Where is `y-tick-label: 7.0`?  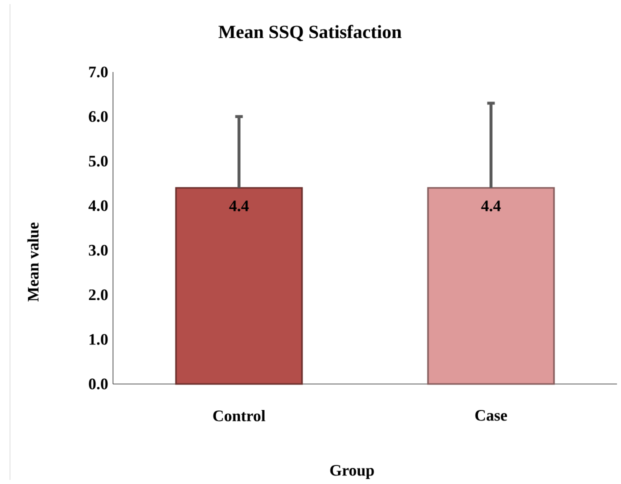 y-tick-label: 7.0 is located at coordinates (98, 72).